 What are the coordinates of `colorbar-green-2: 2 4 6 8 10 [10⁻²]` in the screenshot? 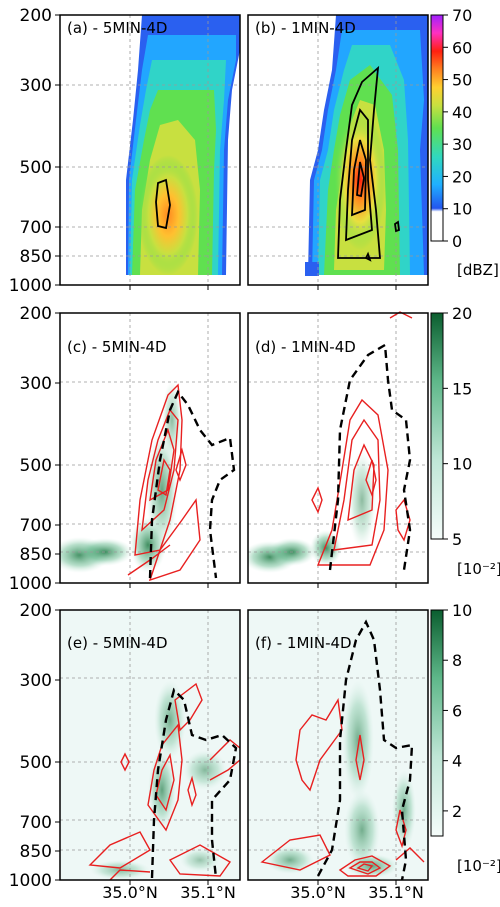 It's located at (465, 738).